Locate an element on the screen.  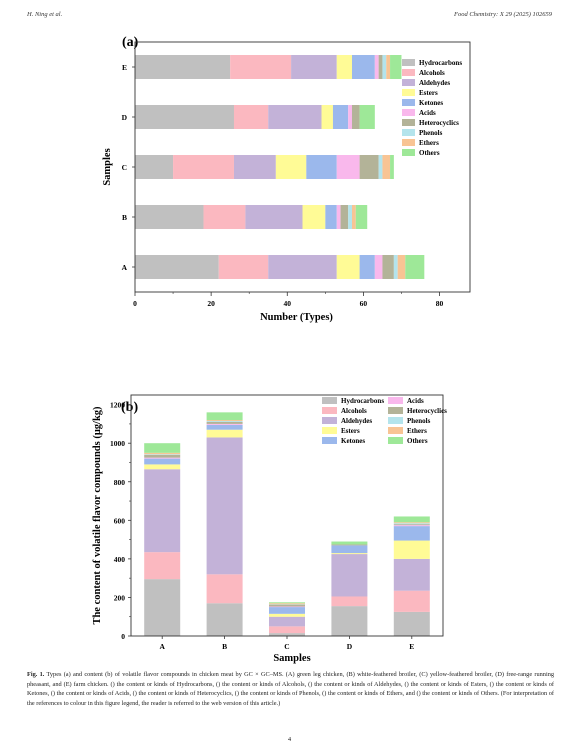
legend-label: Alcohols is located at coordinates (354, 411).